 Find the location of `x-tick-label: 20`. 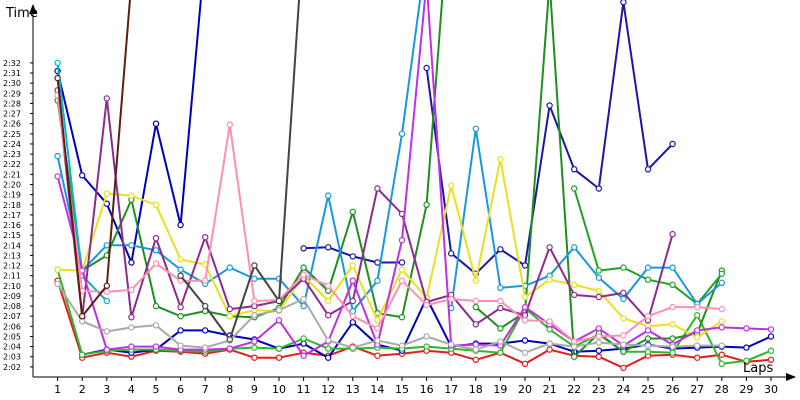

x-tick-label: 20 is located at coordinates (525, 389).